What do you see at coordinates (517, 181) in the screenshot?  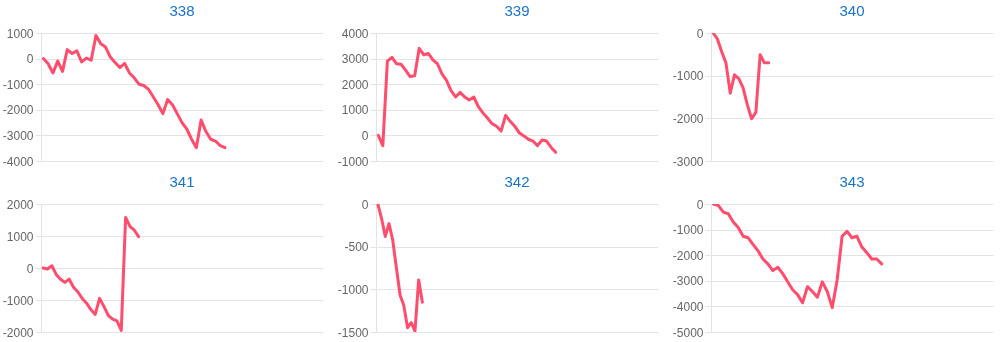 I see `chart-title: 342` at bounding box center [517, 181].